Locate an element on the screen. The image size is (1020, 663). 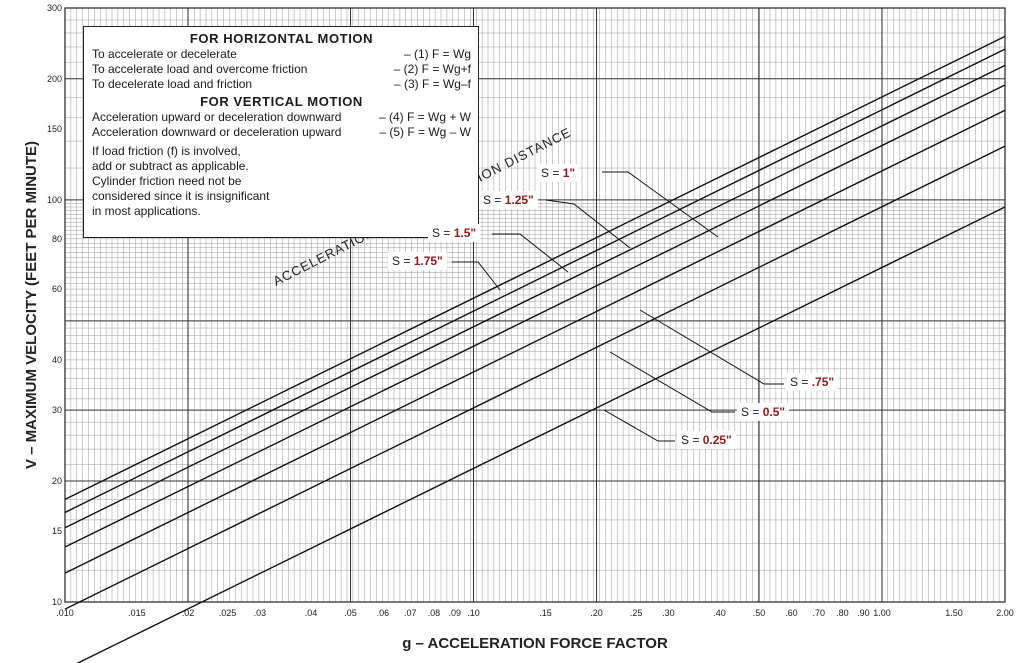
x-tick-label: .015 is located at coordinates (137, 613).